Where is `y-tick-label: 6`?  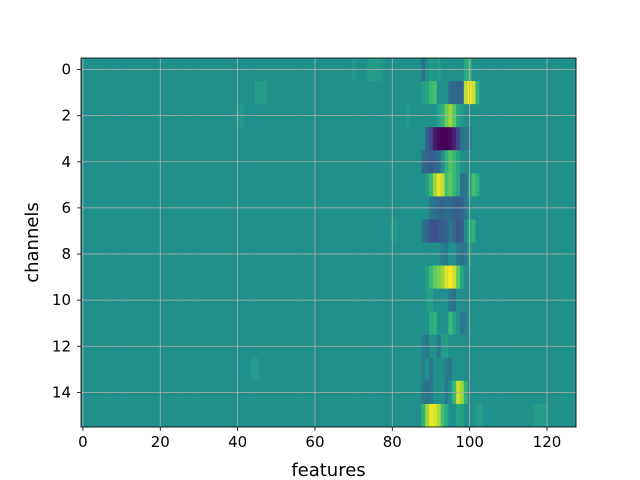
y-tick-label: 6 is located at coordinates (66, 208).